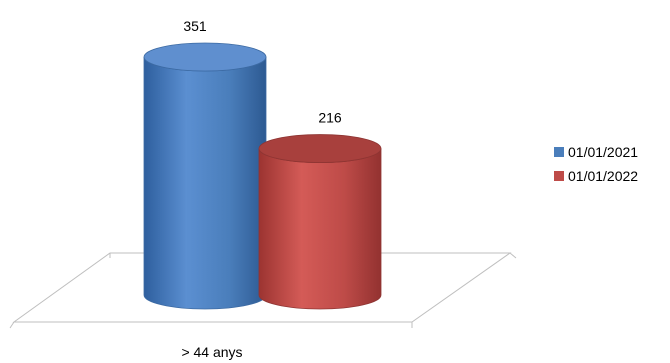 This screenshot has width=670, height=363. I want to click on legend-item-1: 01/01/2021, so click(596, 152).